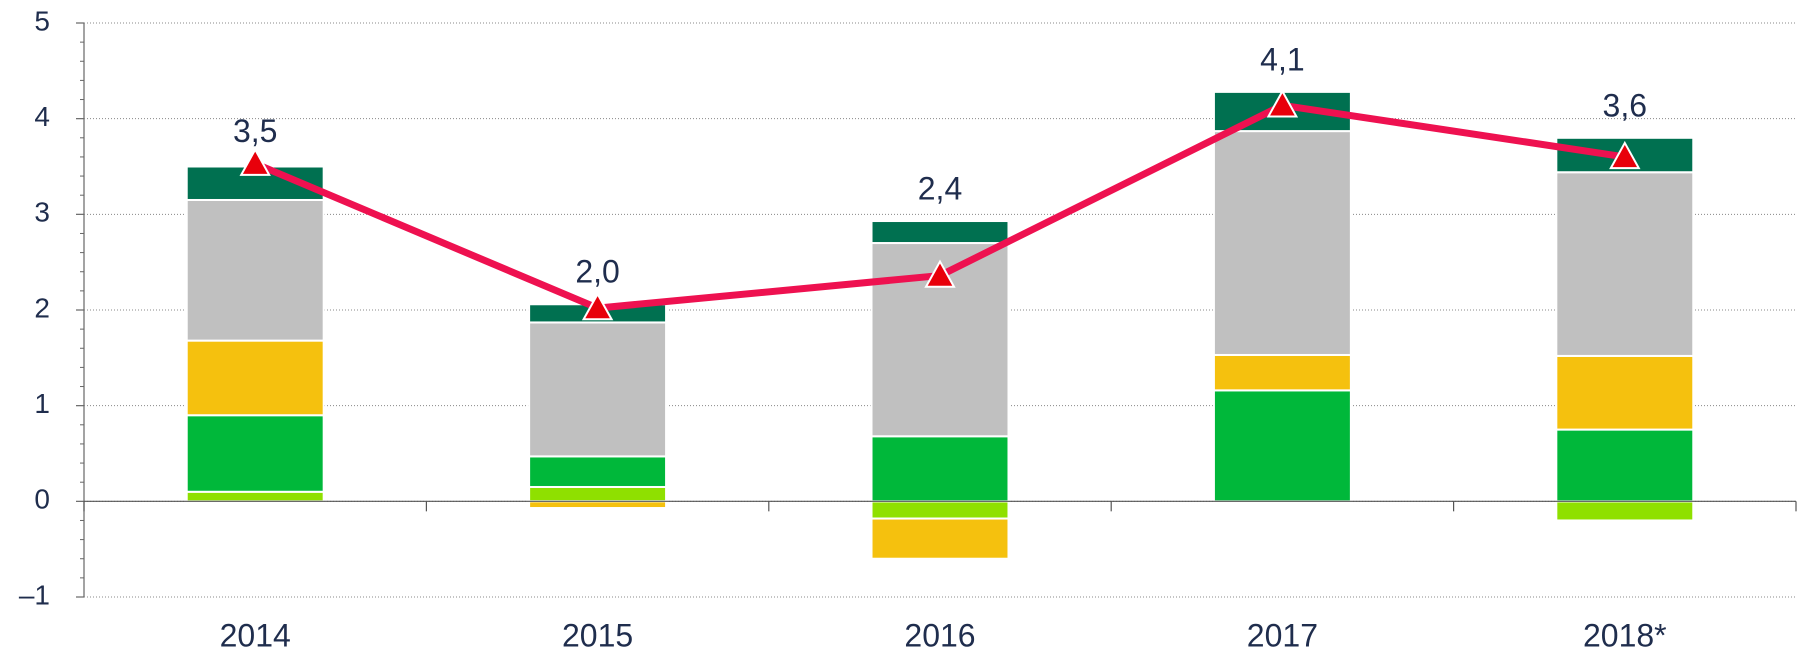  I want to click on y-tick-label: 1, so click(42, 403).